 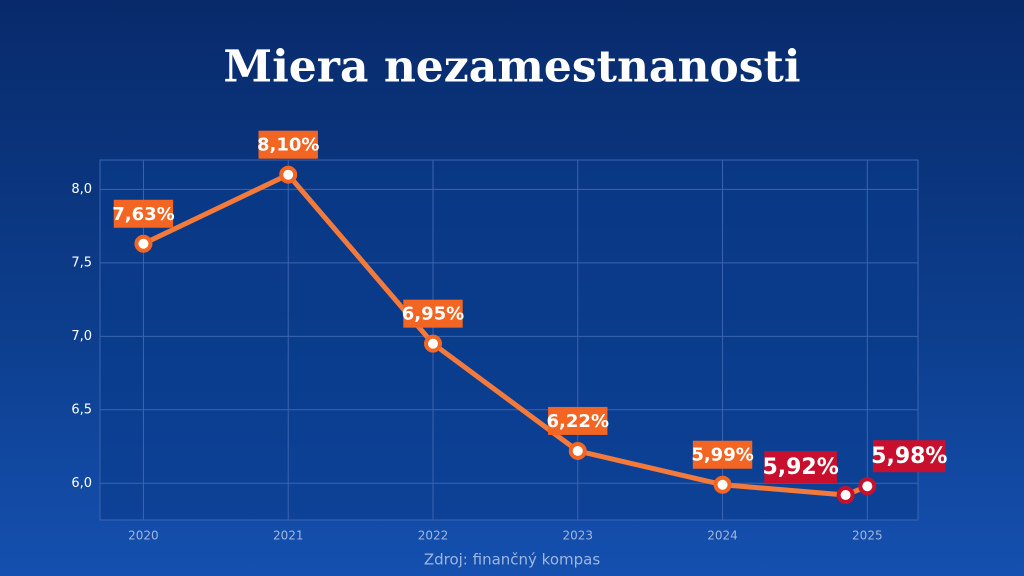 I want to click on source: Zdroj: finančný kompas, so click(x=512, y=560).